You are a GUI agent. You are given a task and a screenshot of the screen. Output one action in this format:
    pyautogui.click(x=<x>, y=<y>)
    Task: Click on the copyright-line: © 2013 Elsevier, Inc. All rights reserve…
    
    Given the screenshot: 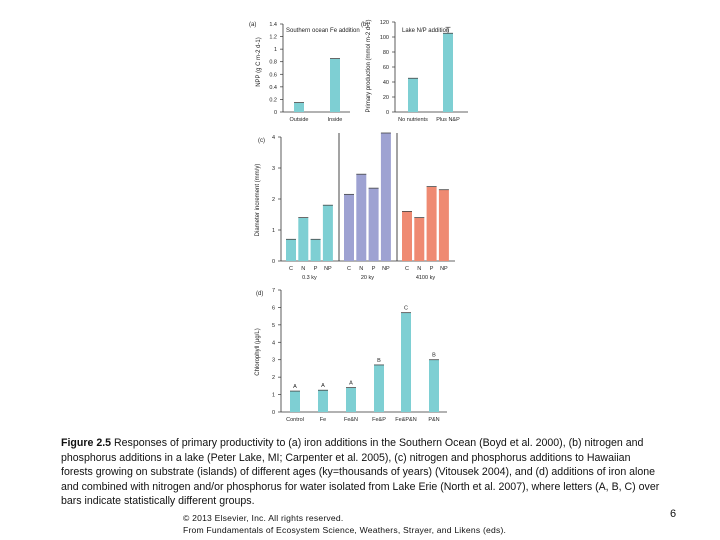 What is the action you would take?
    pyautogui.click(x=263, y=518)
    